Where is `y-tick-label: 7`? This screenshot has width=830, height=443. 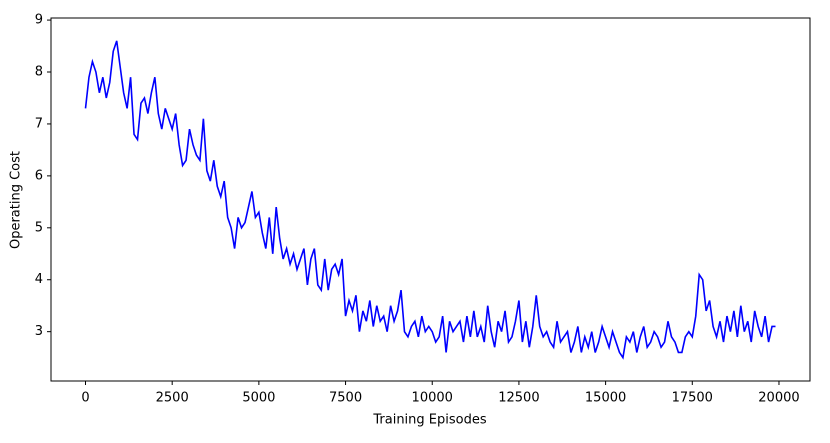 y-tick-label: 7 is located at coordinates (39, 123).